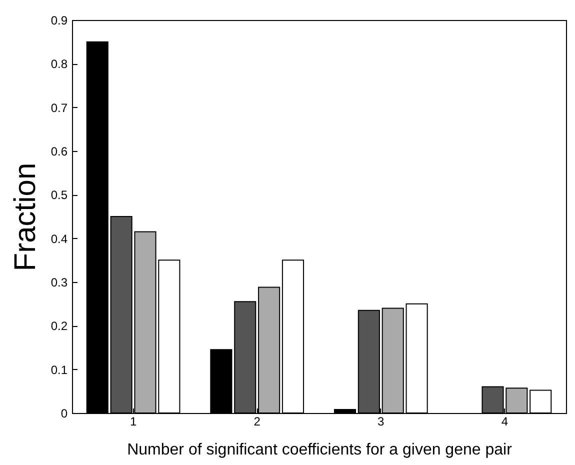 Image resolution: width=575 pixels, height=465 pixels. What do you see at coordinates (59, 151) in the screenshot?
I see `y-tick-label: 0.6` at bounding box center [59, 151].